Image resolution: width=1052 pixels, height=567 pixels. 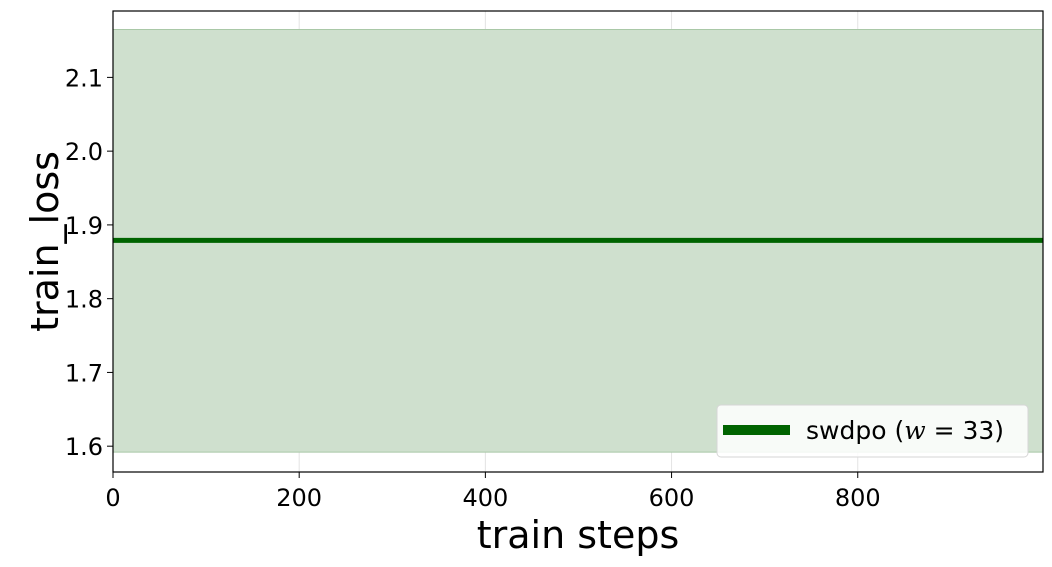 I want to click on x-tick-label: 800, so click(x=858, y=498).